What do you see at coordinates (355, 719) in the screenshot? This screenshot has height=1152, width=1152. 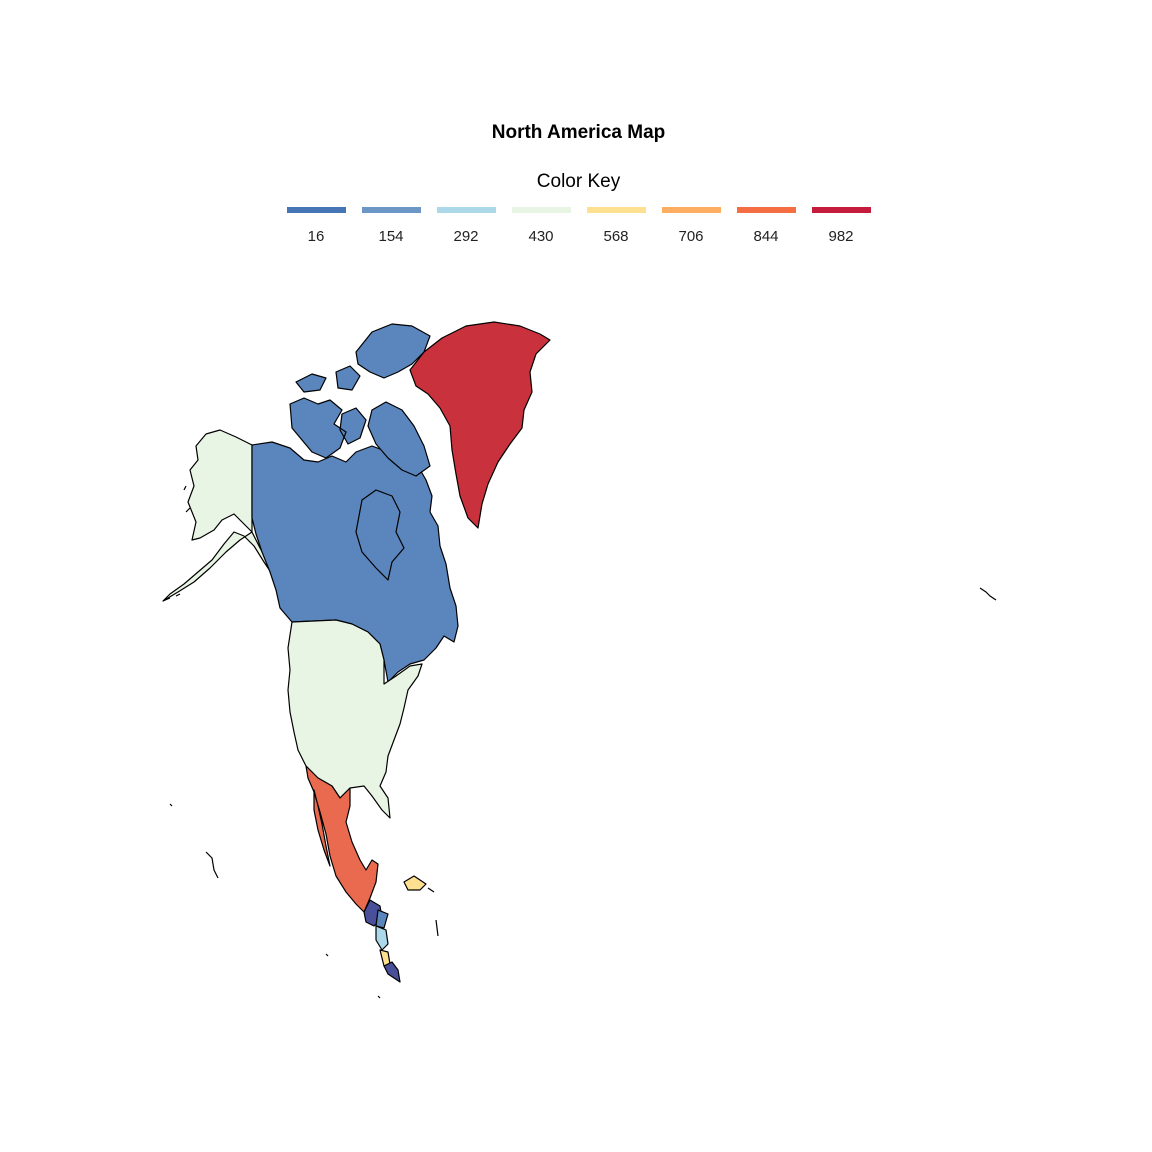 I see `region-united-states` at bounding box center [355, 719].